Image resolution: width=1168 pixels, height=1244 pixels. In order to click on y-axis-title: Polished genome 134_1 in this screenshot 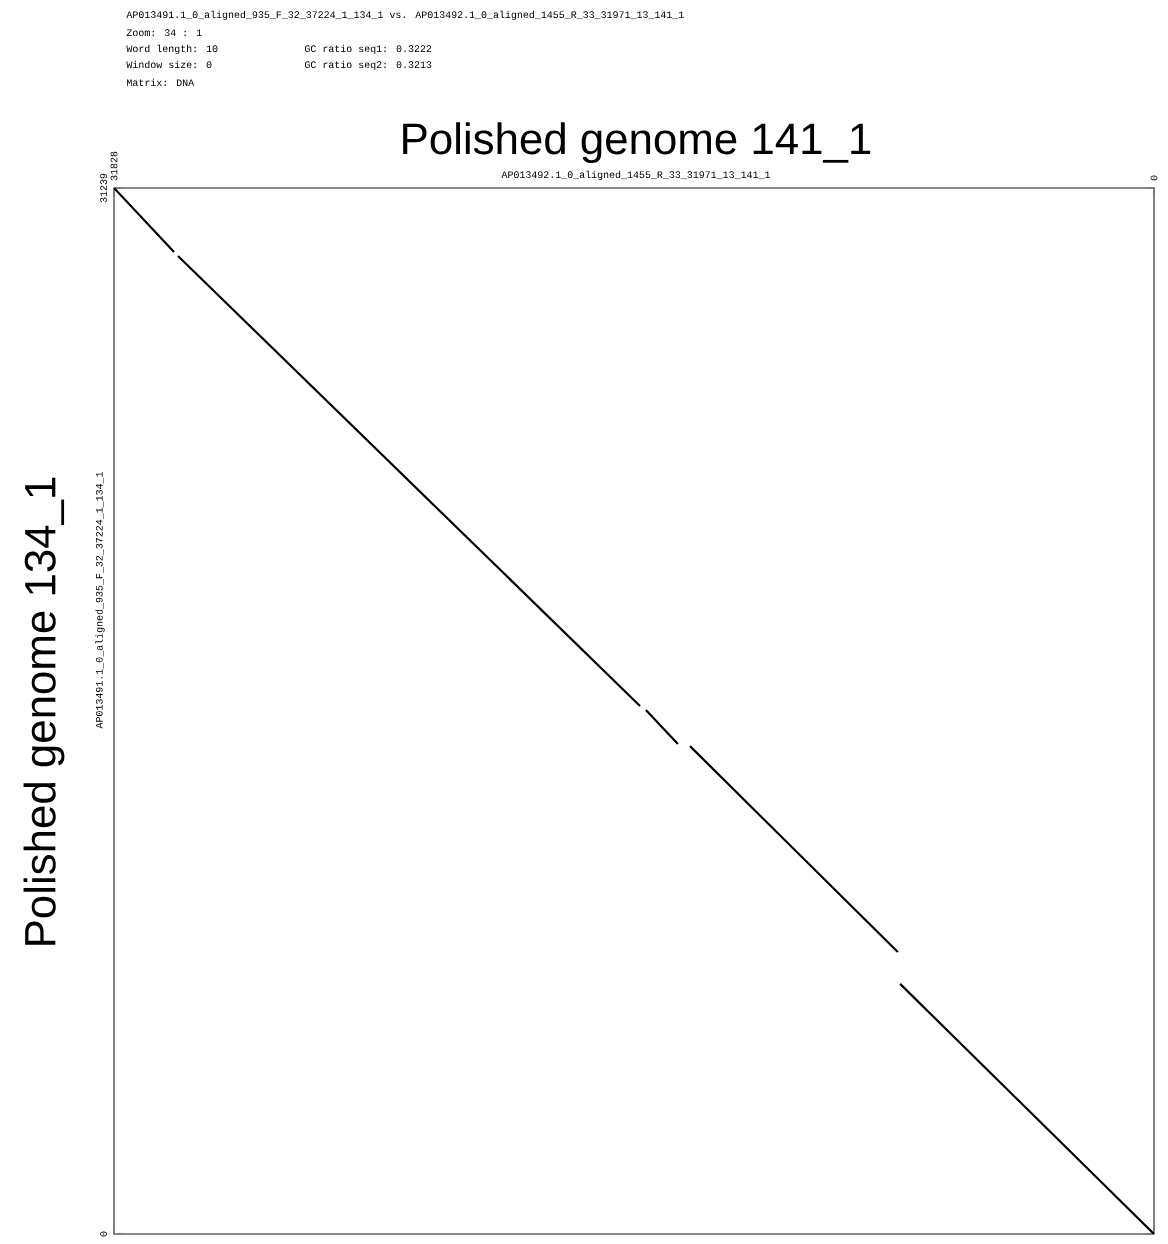, I will do `click(44, 711)`.